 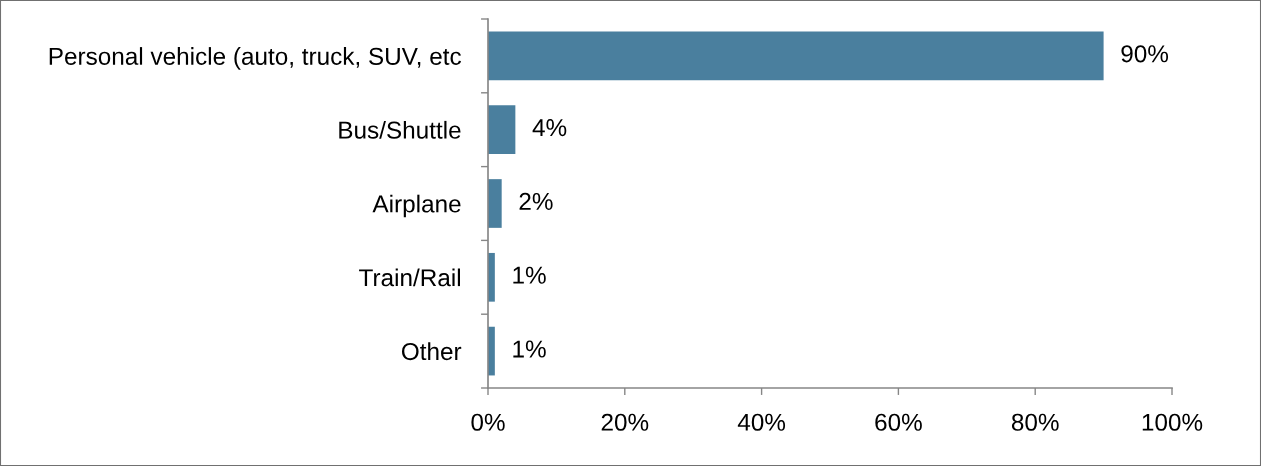 I want to click on y-tick-label: Airplane, so click(x=416, y=206).